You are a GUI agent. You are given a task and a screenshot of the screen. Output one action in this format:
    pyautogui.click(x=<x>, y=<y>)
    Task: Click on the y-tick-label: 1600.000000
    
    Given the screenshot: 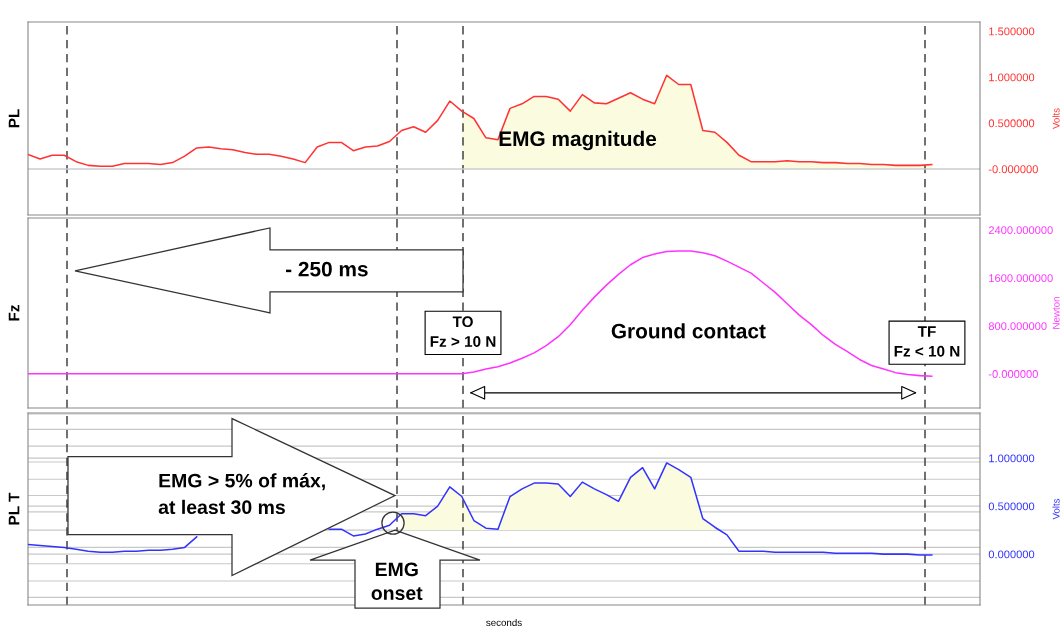 What is the action you would take?
    pyautogui.click(x=1021, y=278)
    